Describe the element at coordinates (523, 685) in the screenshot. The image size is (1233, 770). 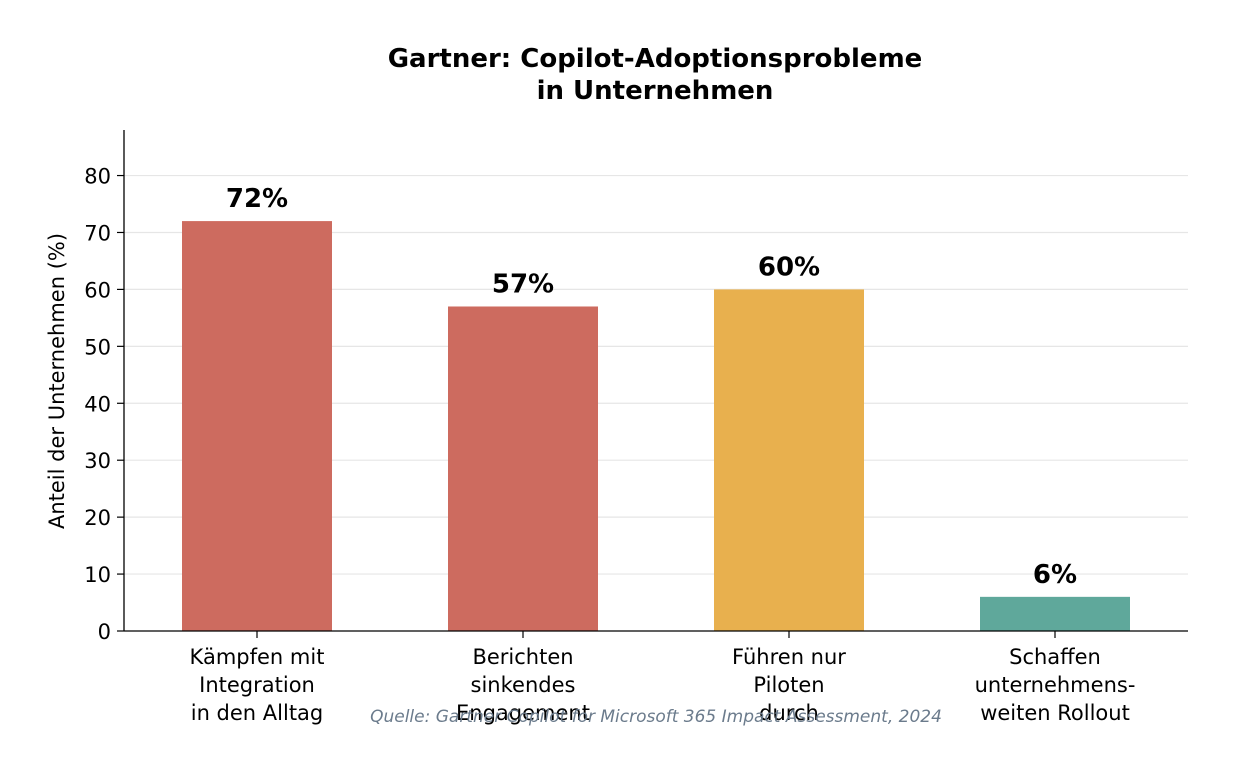
I see `x-tick-label: sinkendes` at that location.